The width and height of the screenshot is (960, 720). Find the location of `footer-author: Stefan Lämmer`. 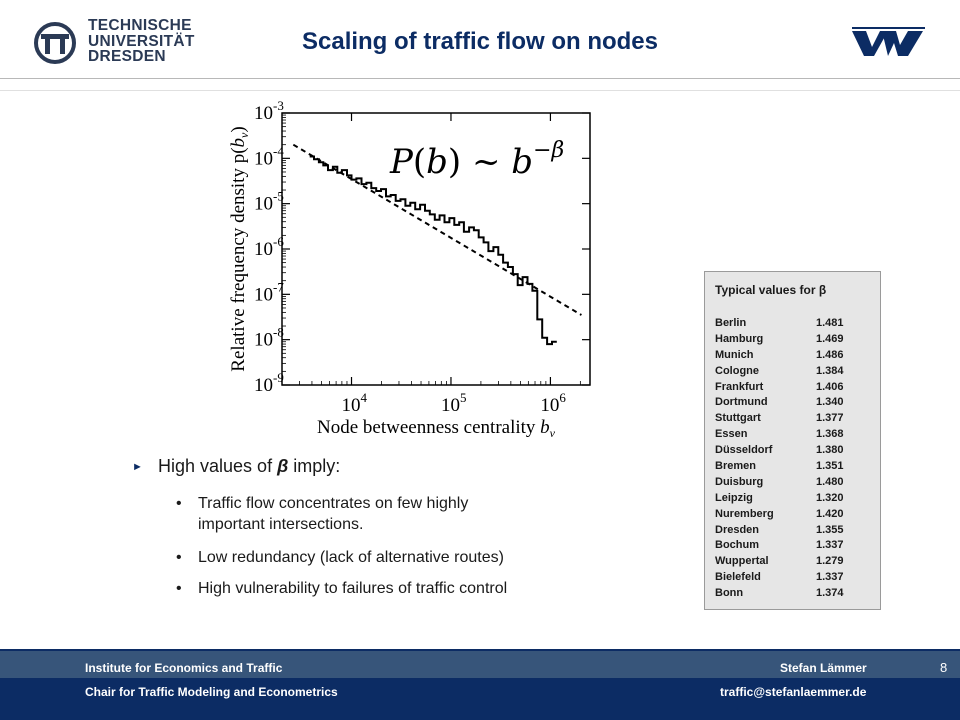

footer-author: Stefan Lämmer is located at coordinates (823, 668).